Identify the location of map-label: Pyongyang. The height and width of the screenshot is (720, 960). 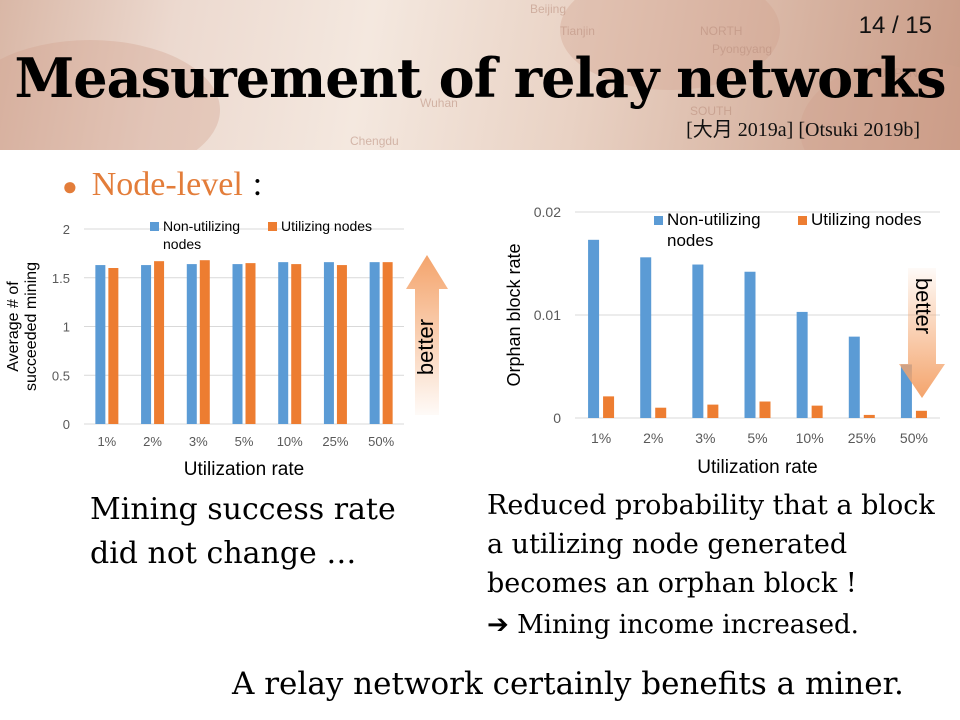
(742, 49).